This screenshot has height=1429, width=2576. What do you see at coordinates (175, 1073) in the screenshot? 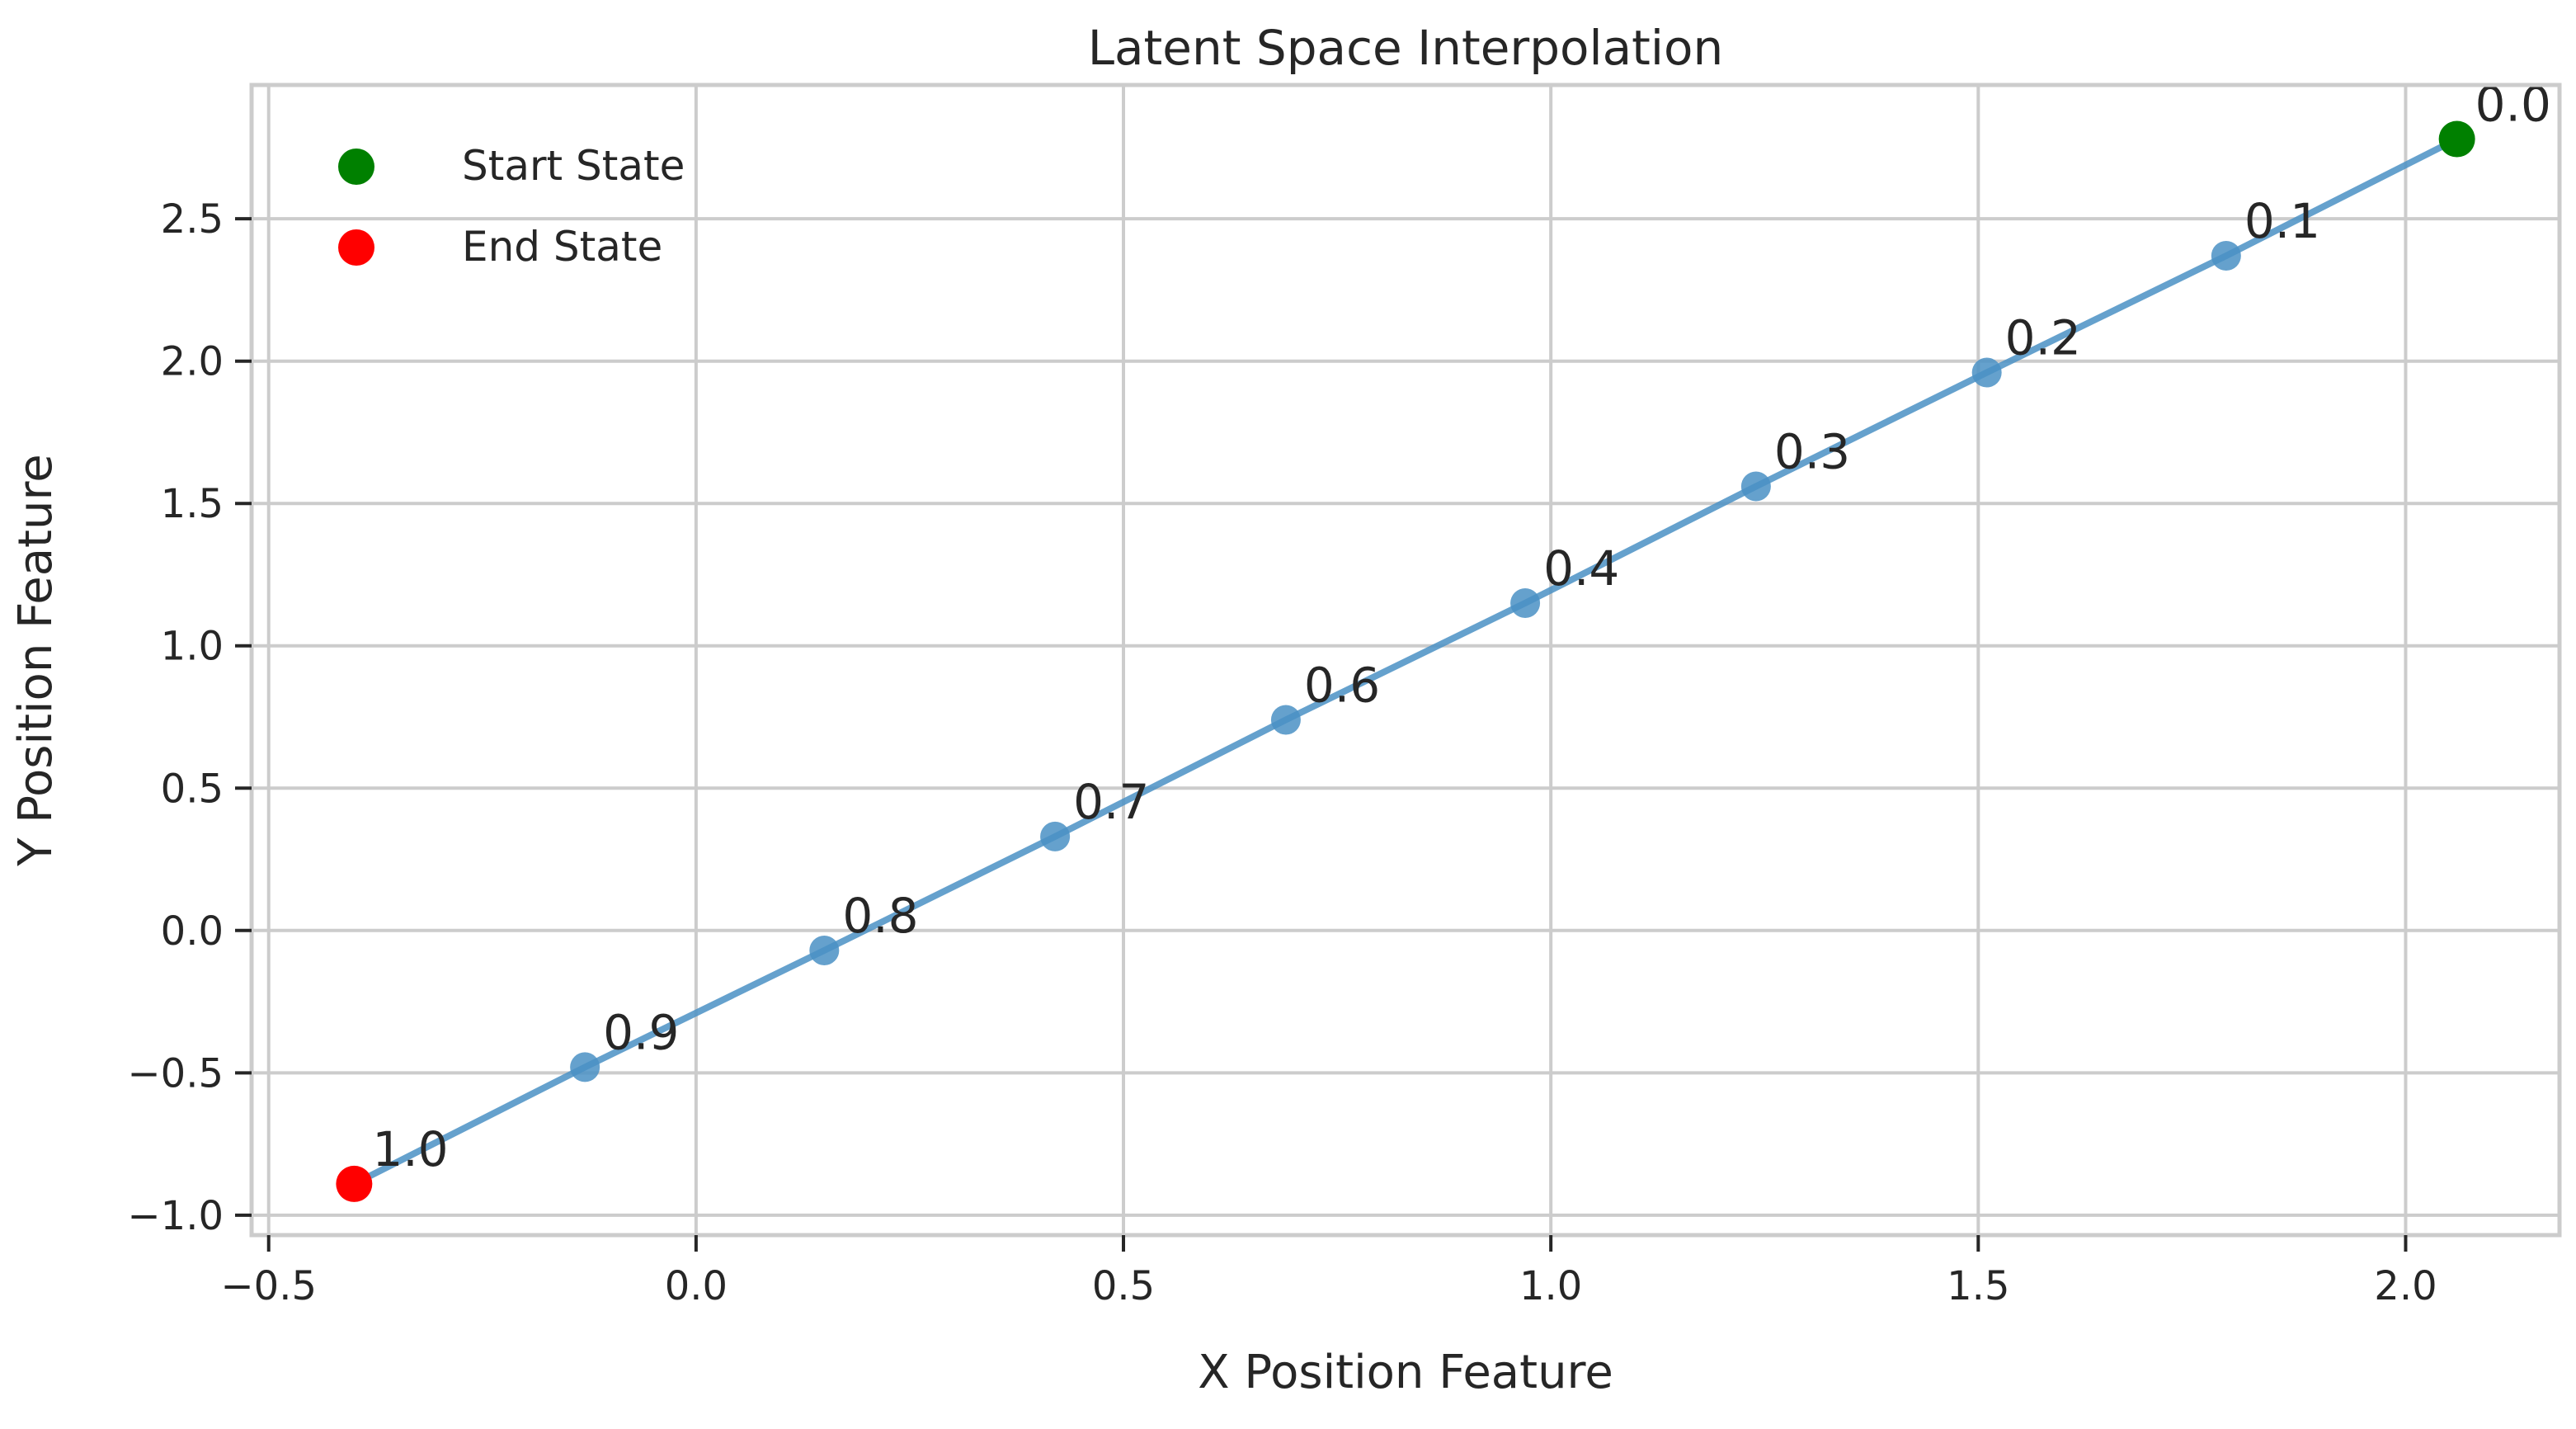
I see `y-tick-label: −0.5` at bounding box center [175, 1073].